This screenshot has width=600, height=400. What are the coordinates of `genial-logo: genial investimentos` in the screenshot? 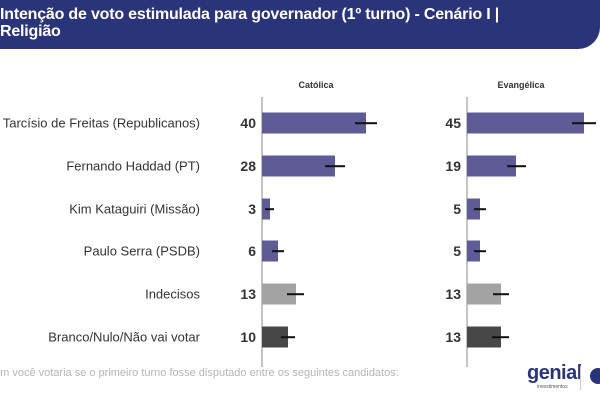 It's located at (554, 376).